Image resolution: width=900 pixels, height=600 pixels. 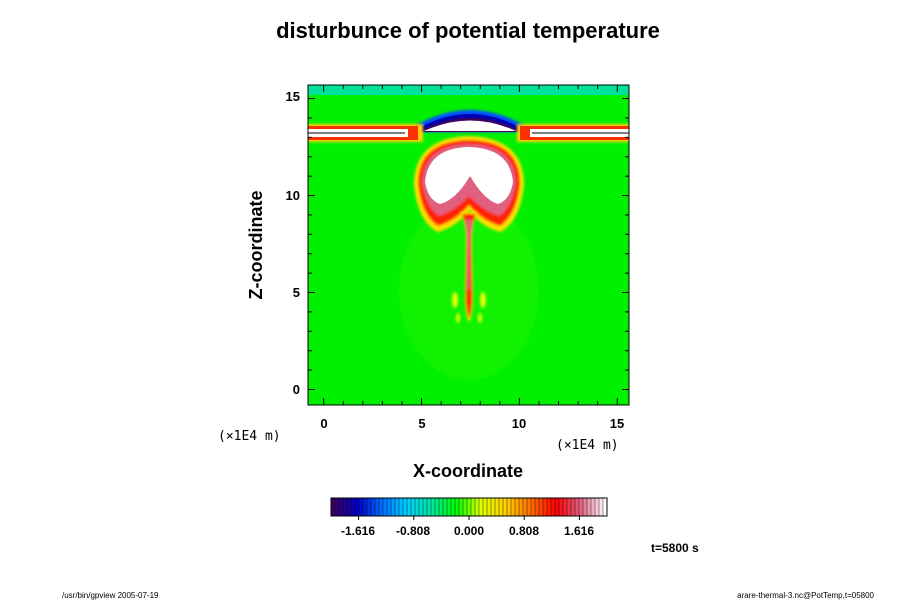 I want to click on footer-left-note: /usr/bin/gpview 2005-07-19, so click(x=110, y=595).